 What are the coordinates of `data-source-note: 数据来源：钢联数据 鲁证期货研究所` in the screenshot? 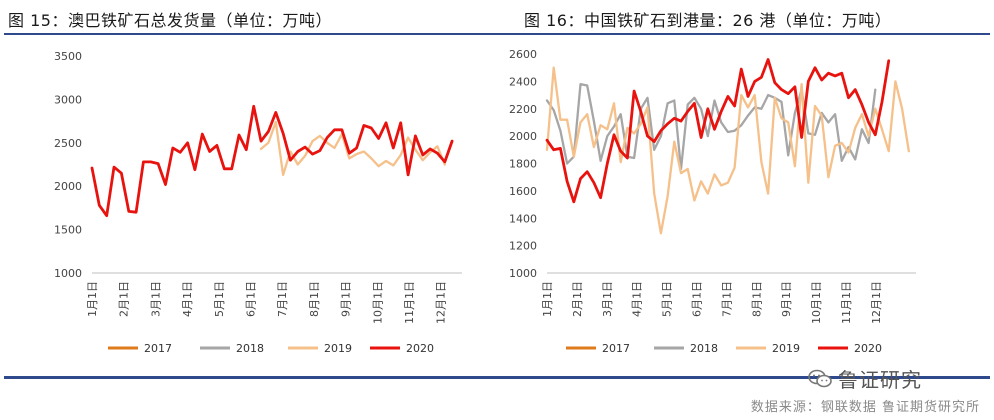 It's located at (865, 407).